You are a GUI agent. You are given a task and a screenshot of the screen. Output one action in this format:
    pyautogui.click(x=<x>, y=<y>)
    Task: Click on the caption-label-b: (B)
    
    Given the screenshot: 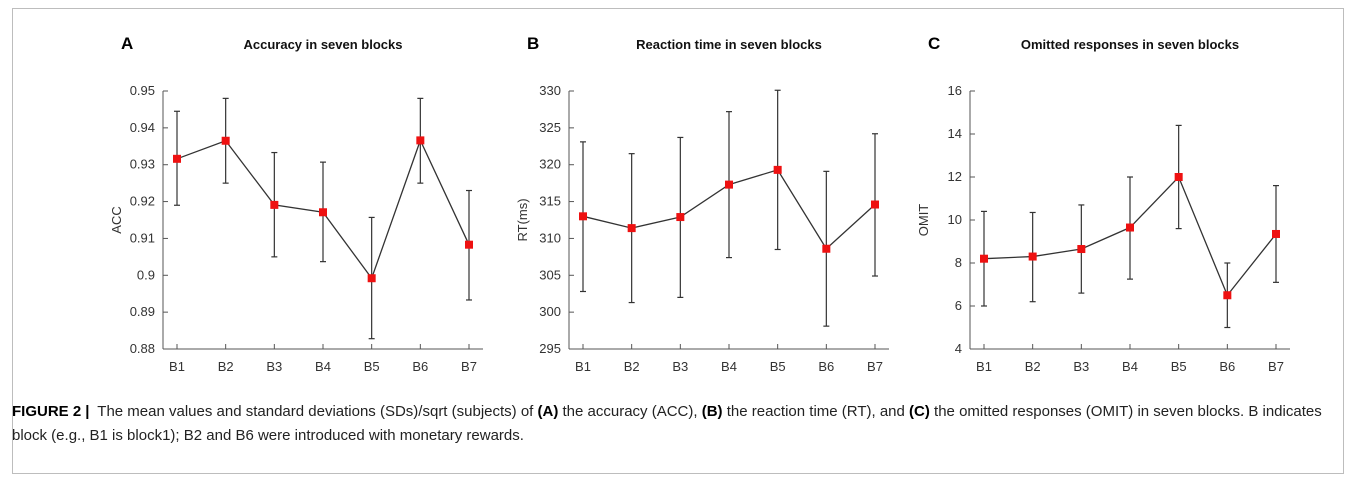 What is the action you would take?
    pyautogui.click(x=712, y=411)
    